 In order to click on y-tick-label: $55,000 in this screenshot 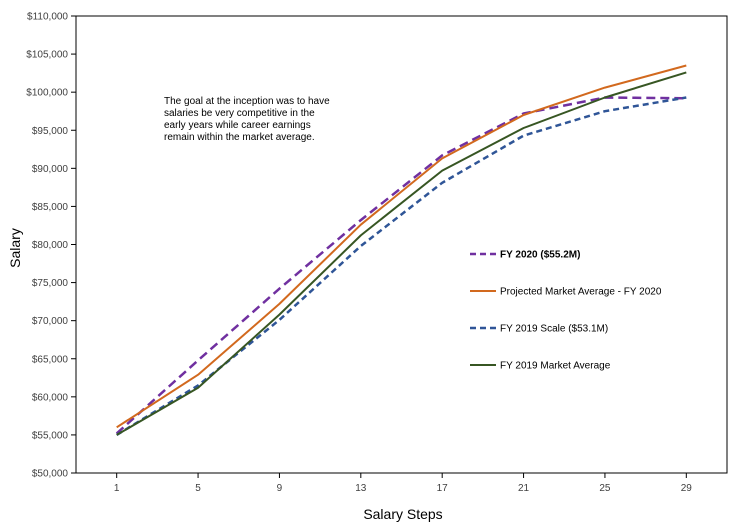, I will do `click(50, 435)`.